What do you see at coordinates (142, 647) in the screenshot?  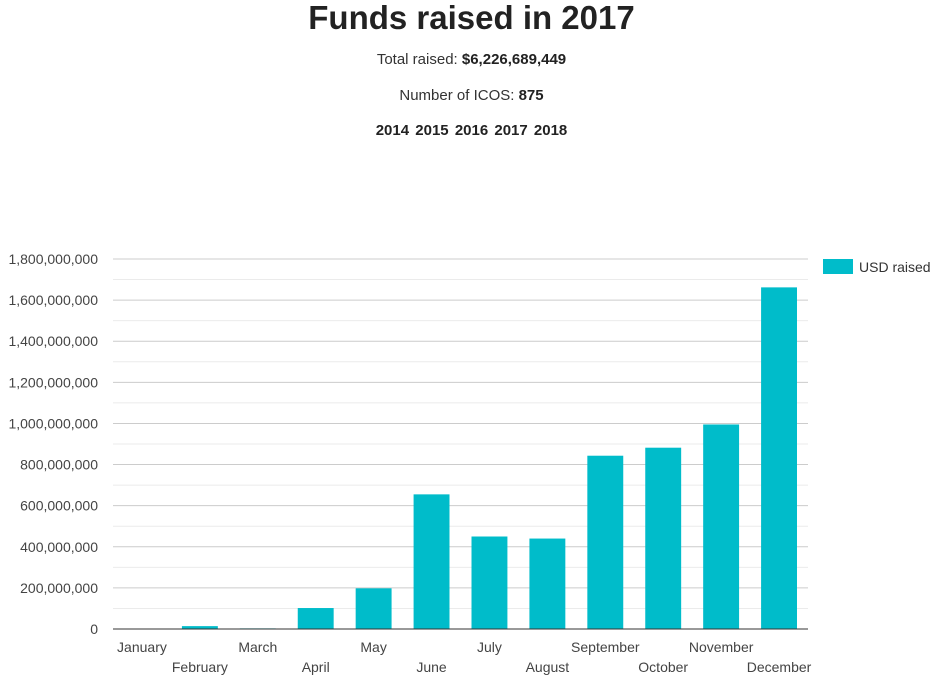 I see `x-tick-label: January` at bounding box center [142, 647].